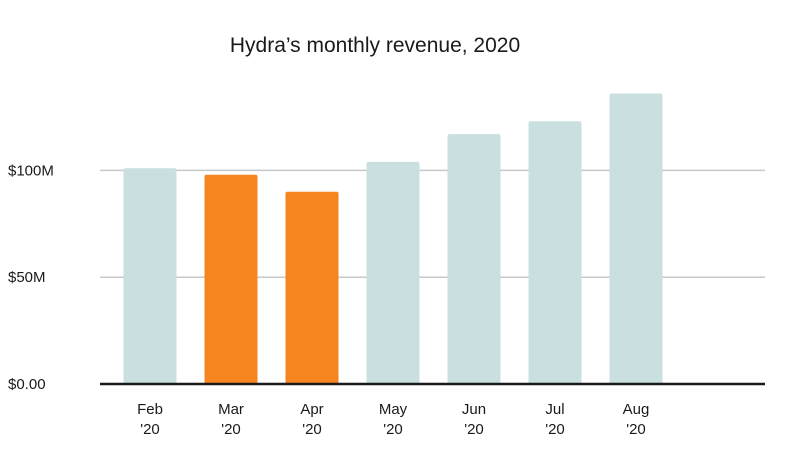 The height and width of the screenshot is (470, 800). What do you see at coordinates (555, 419) in the screenshot?
I see `x-category-label: Jul '20` at bounding box center [555, 419].